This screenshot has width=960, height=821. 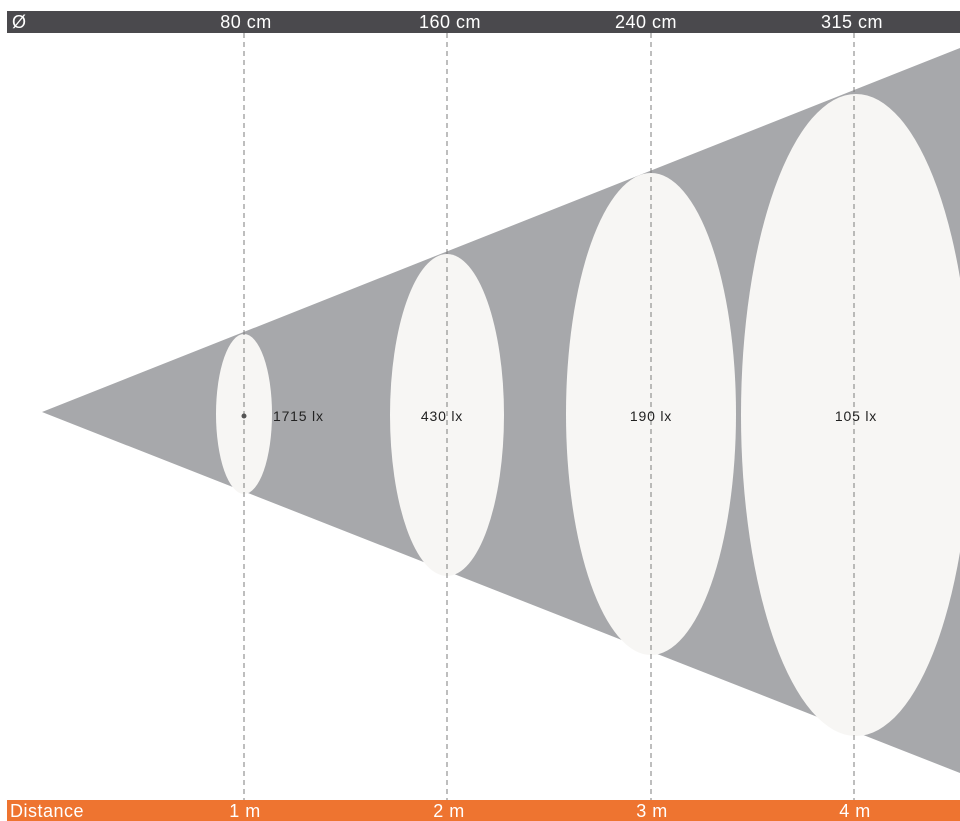 What do you see at coordinates (852, 22) in the screenshot?
I see `diameter-value-4m: 315 cm` at bounding box center [852, 22].